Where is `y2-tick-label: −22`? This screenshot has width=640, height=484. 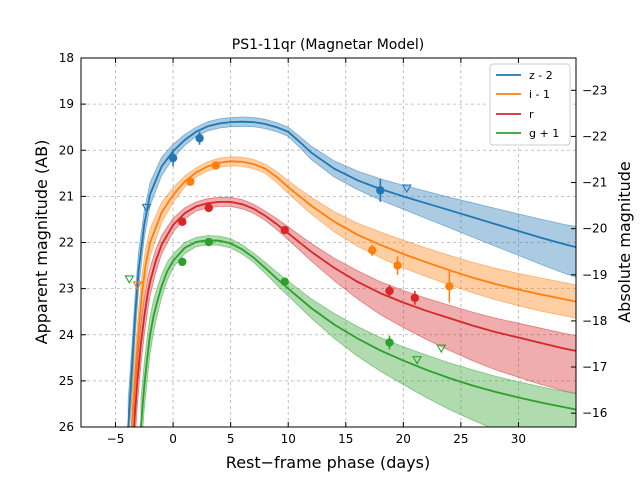
y2-tick-label: −22 is located at coordinates (594, 136).